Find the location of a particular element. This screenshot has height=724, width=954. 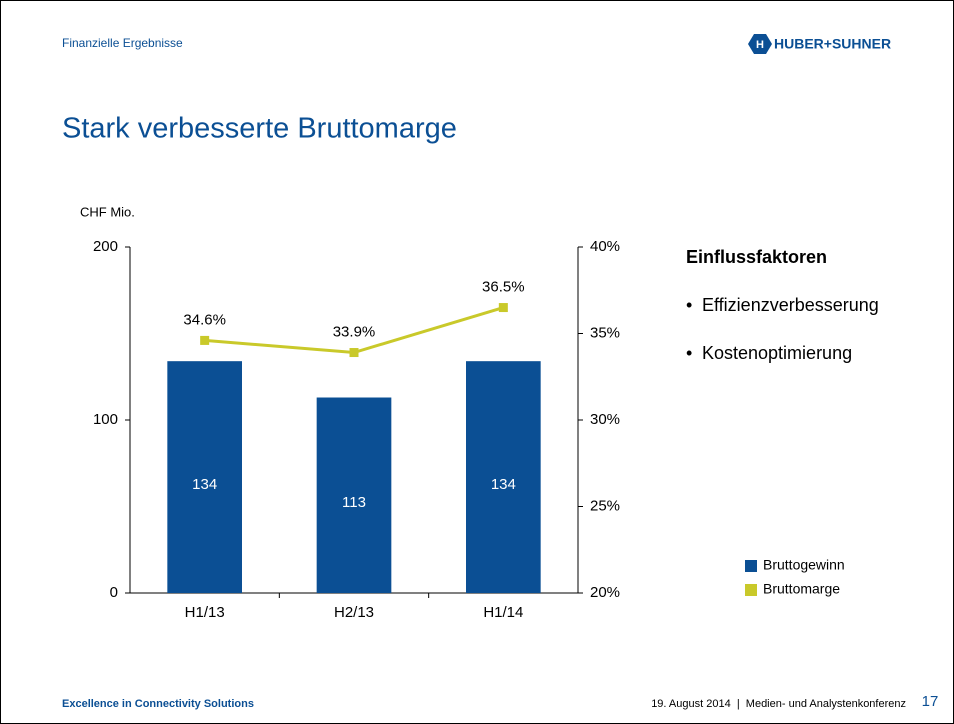

bar-label: 113 is located at coordinates (354, 502).